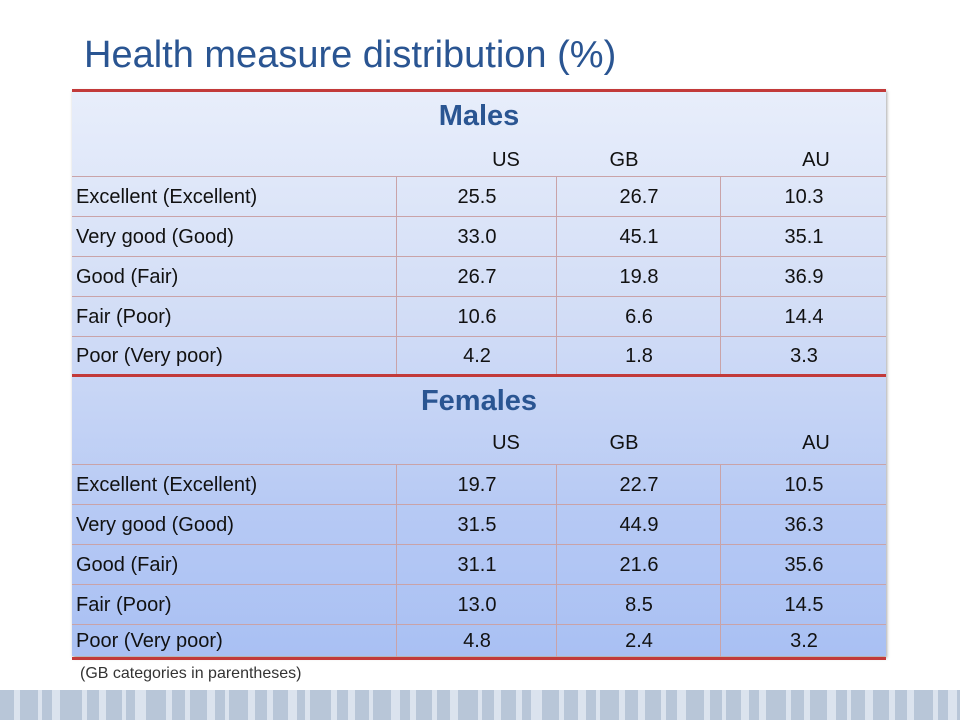 This screenshot has height=720, width=960. I want to click on table-row: Very good (Good) 33.0 45.1 35.1, so click(479, 236).